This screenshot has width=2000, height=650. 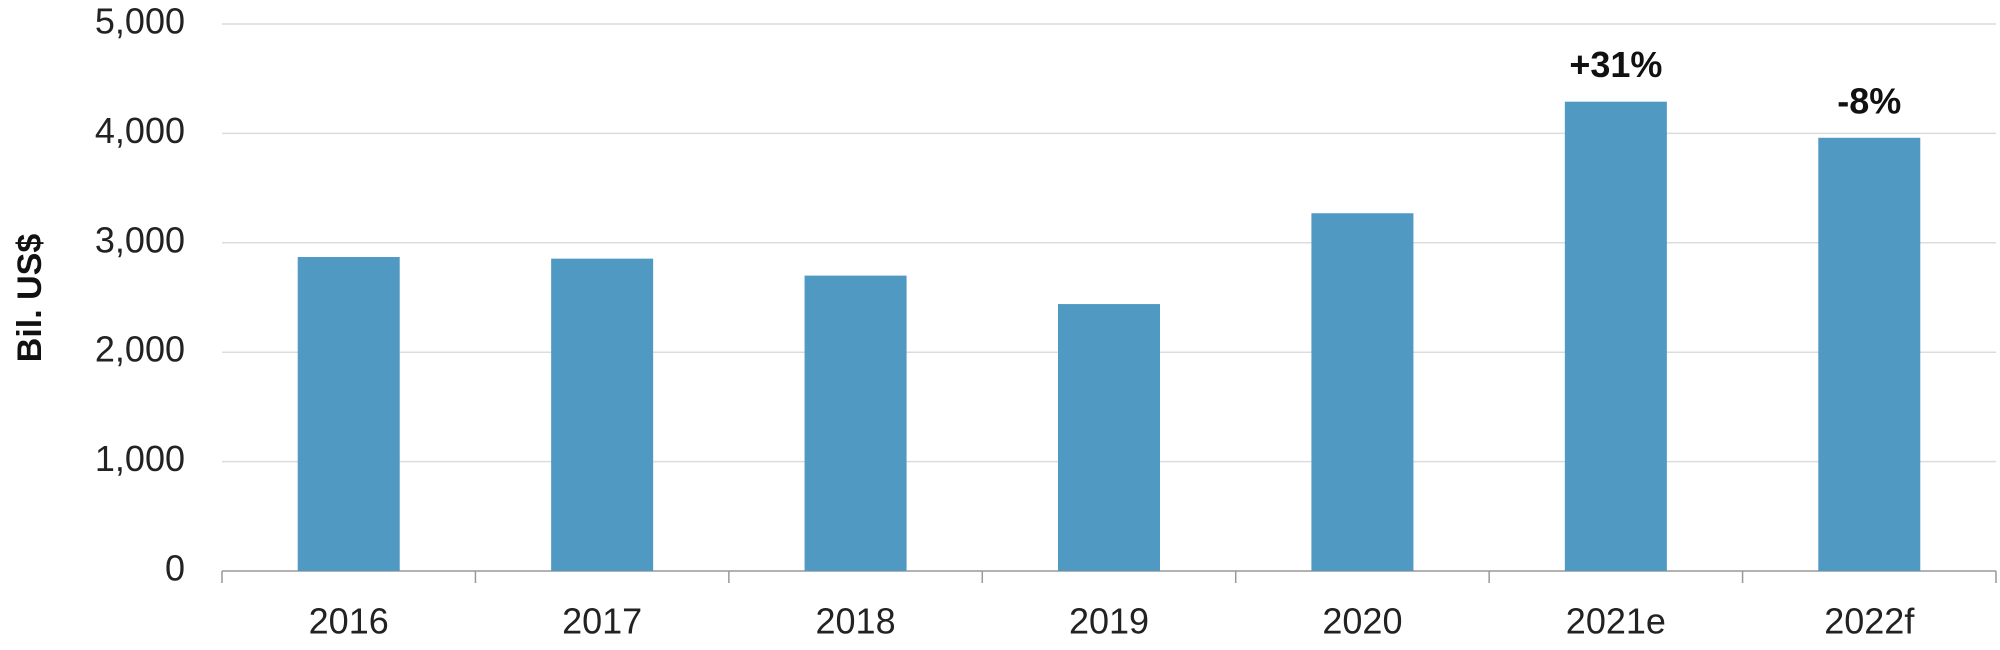 I want to click on x-tick-label: 2018, so click(x=856, y=621).